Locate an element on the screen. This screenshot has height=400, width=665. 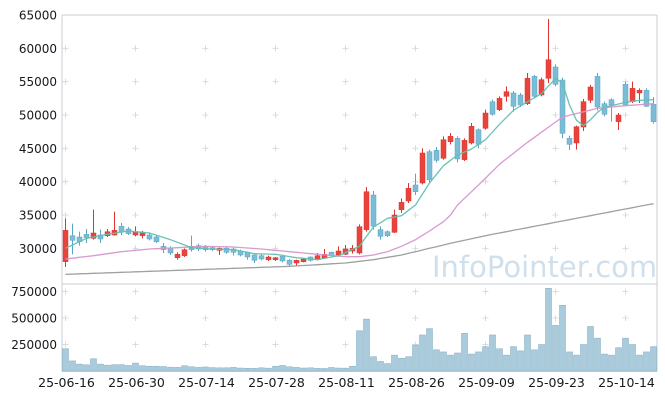
date-axis-label: 25-07-28 is located at coordinates (276, 382).